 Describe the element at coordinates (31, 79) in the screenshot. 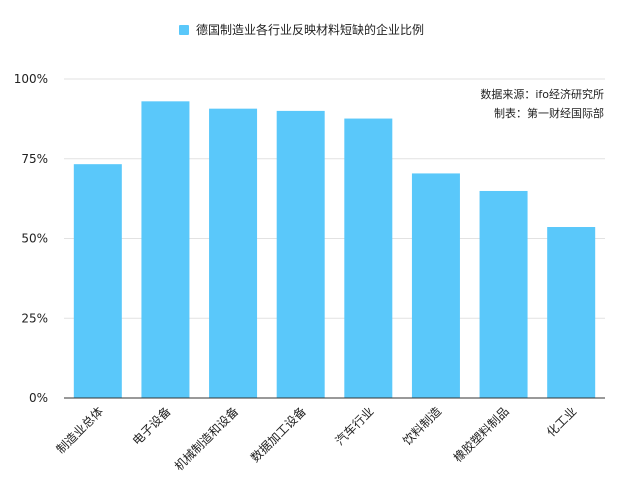

I see `y-tick-label: 100%` at that location.